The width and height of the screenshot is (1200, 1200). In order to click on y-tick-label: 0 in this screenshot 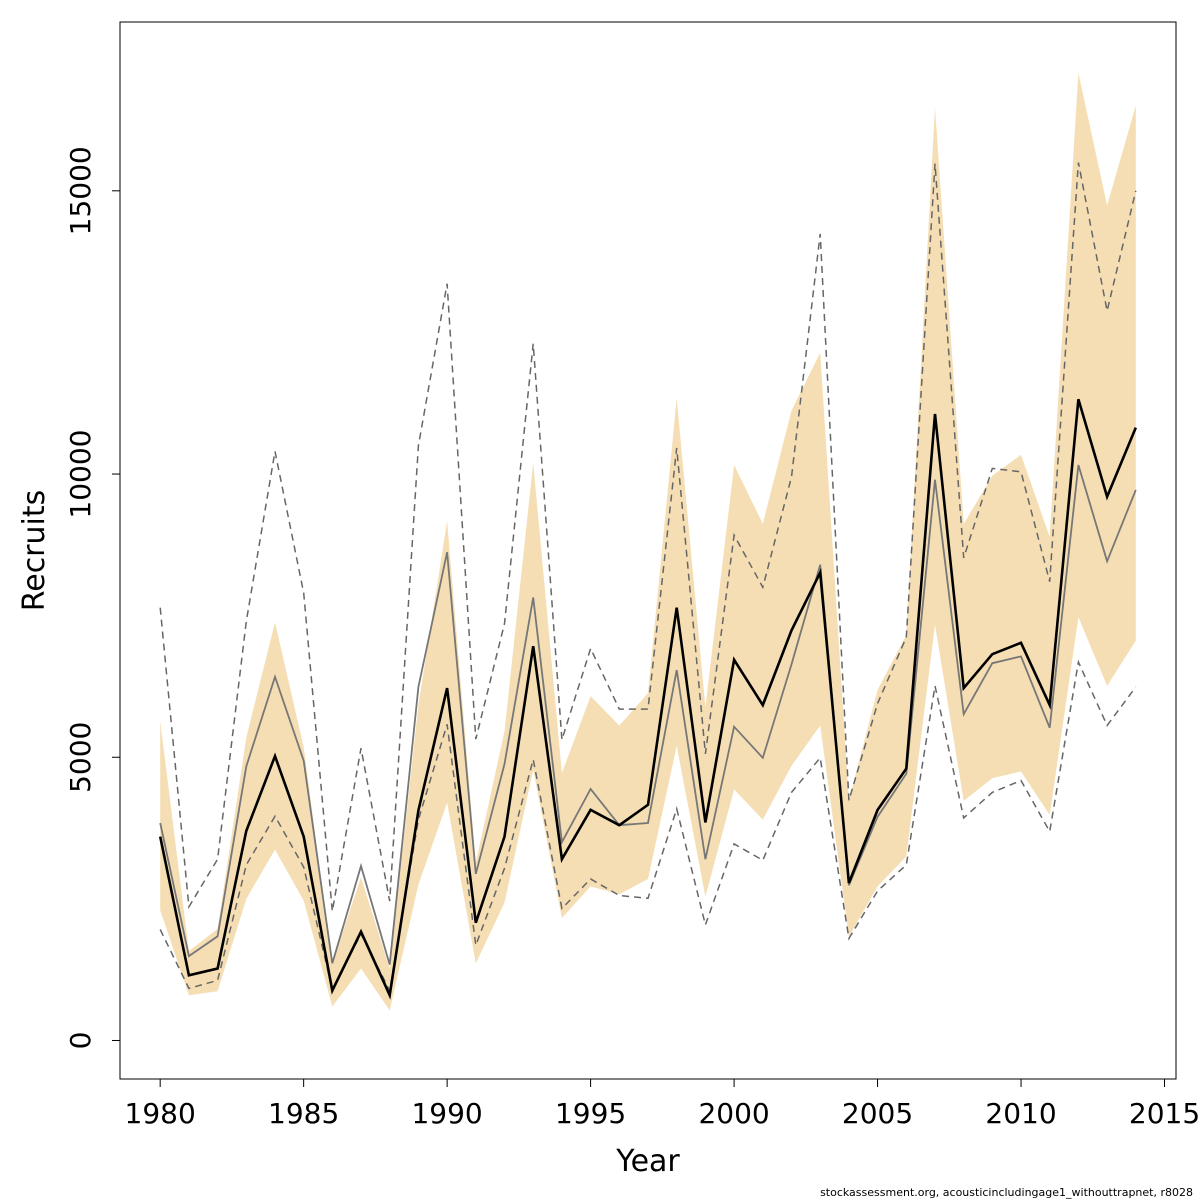, I will do `click(80, 1041)`.